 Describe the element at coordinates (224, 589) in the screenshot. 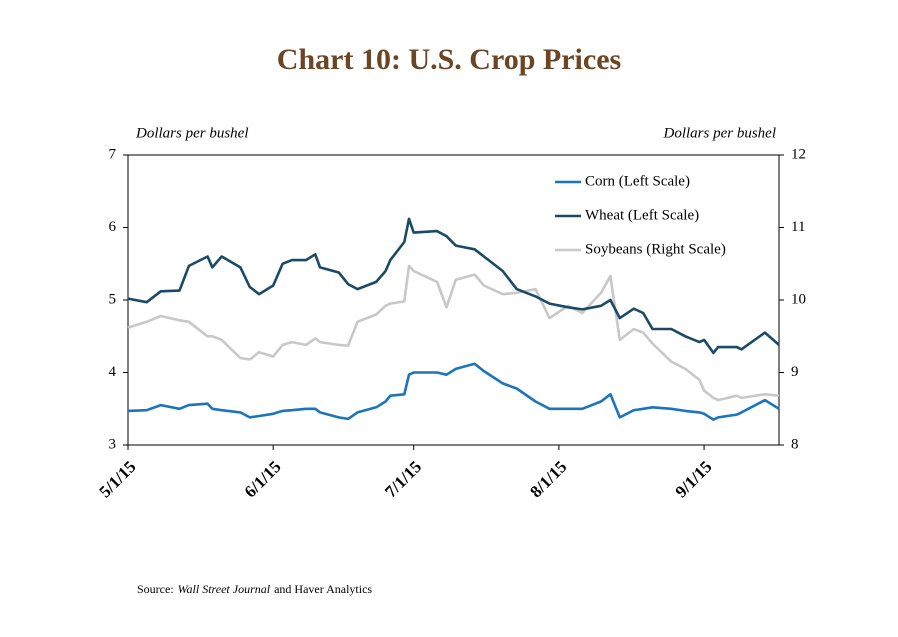

I see `source-publication: Wall Street Journal` at that location.